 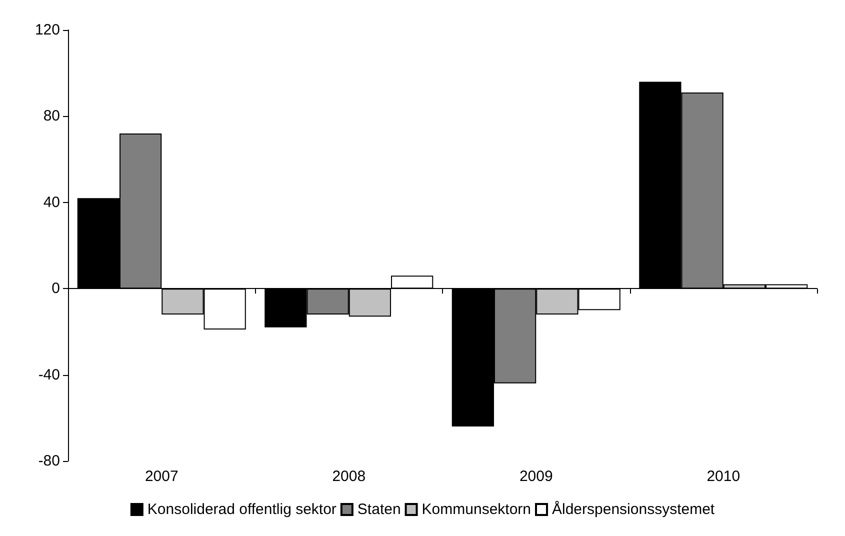 What do you see at coordinates (161, 476) in the screenshot?
I see `x-tick-label: 2007` at bounding box center [161, 476].